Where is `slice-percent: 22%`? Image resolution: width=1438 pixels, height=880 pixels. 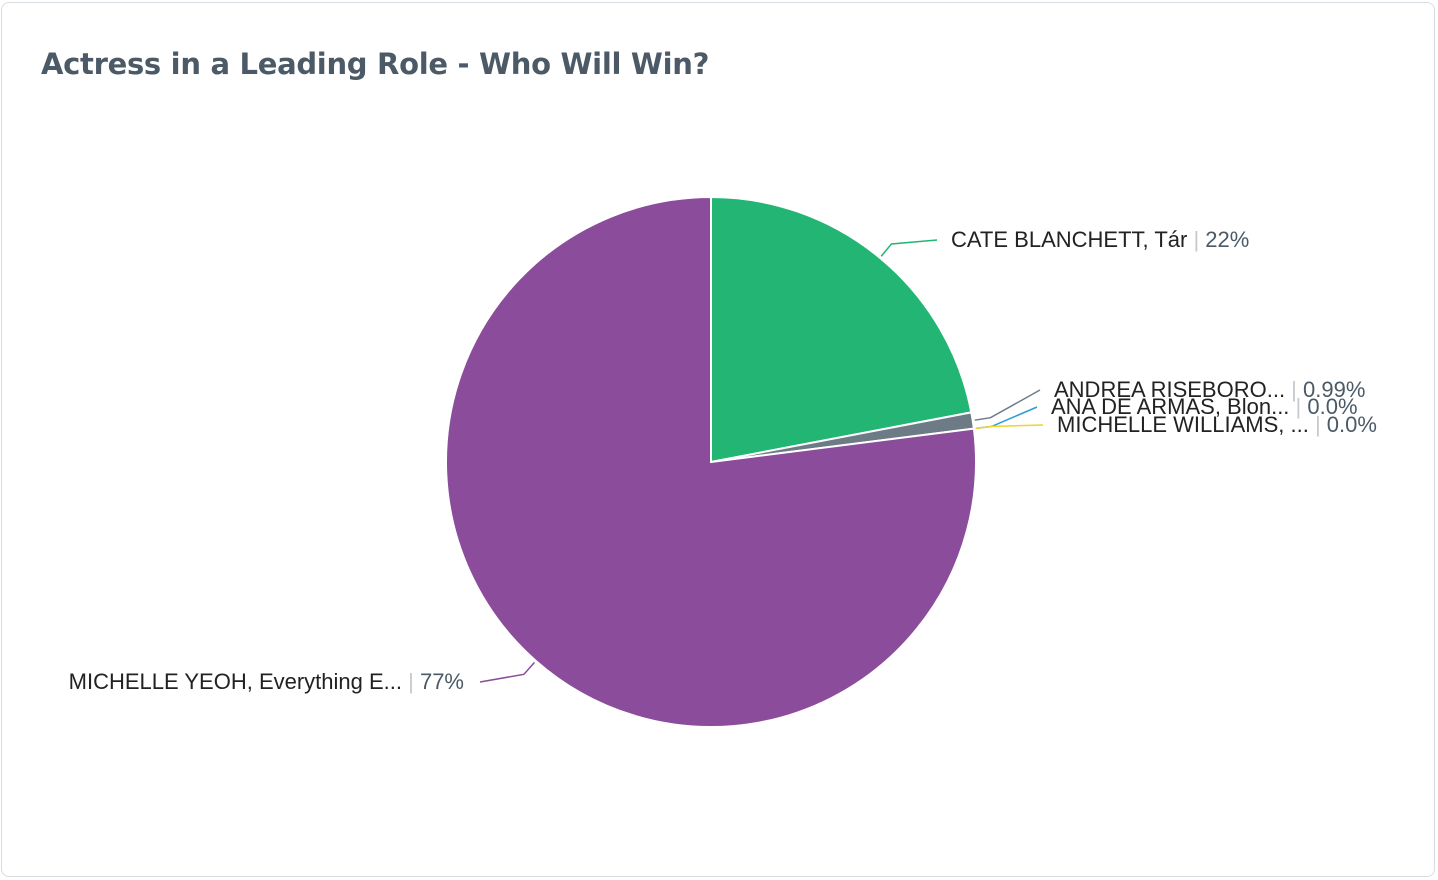
slice-percent: 22% is located at coordinates (1227, 239).